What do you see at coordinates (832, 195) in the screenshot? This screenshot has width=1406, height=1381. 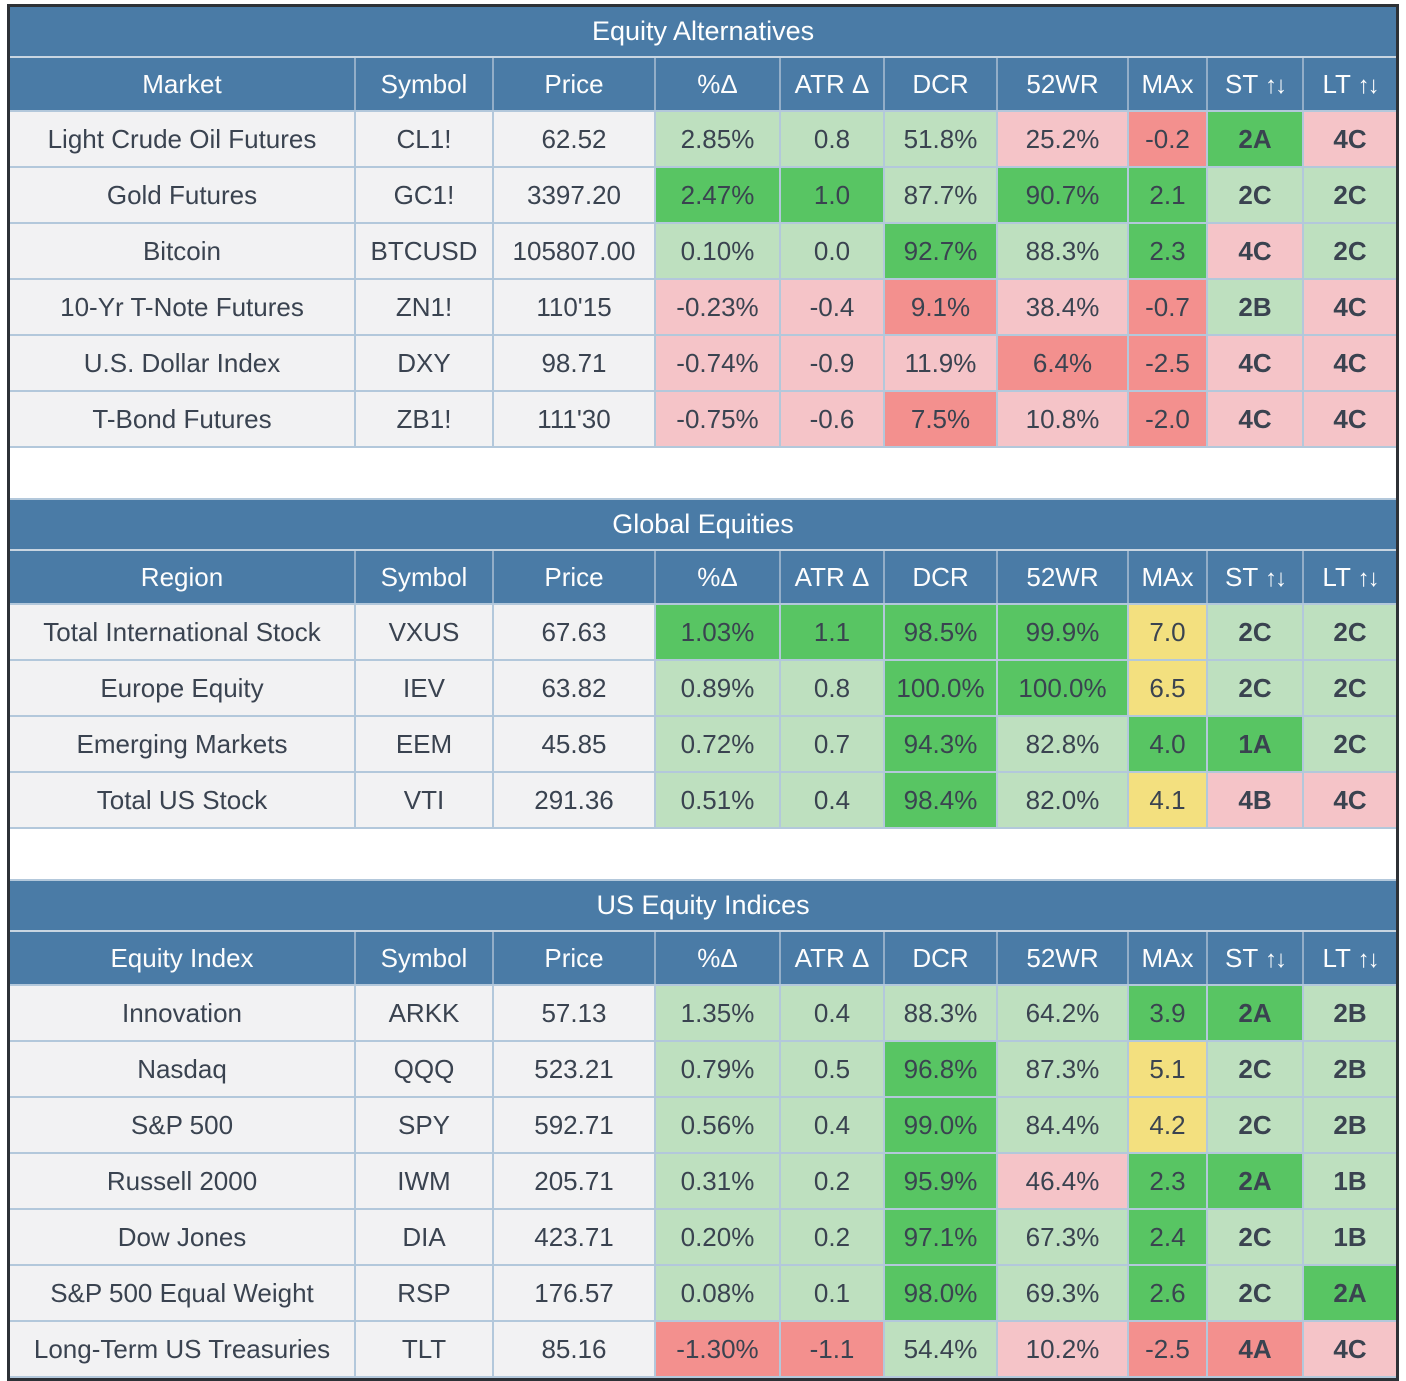 I see `cell-atr-change: 1.0` at bounding box center [832, 195].